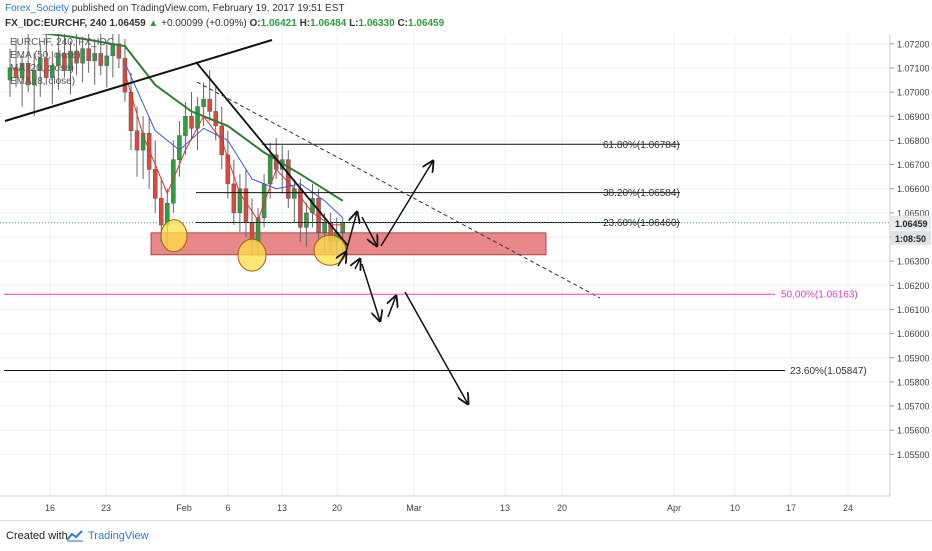 The width and height of the screenshot is (932, 551). What do you see at coordinates (913, 334) in the screenshot?
I see `price-tick-label: 1.06000` at bounding box center [913, 334].